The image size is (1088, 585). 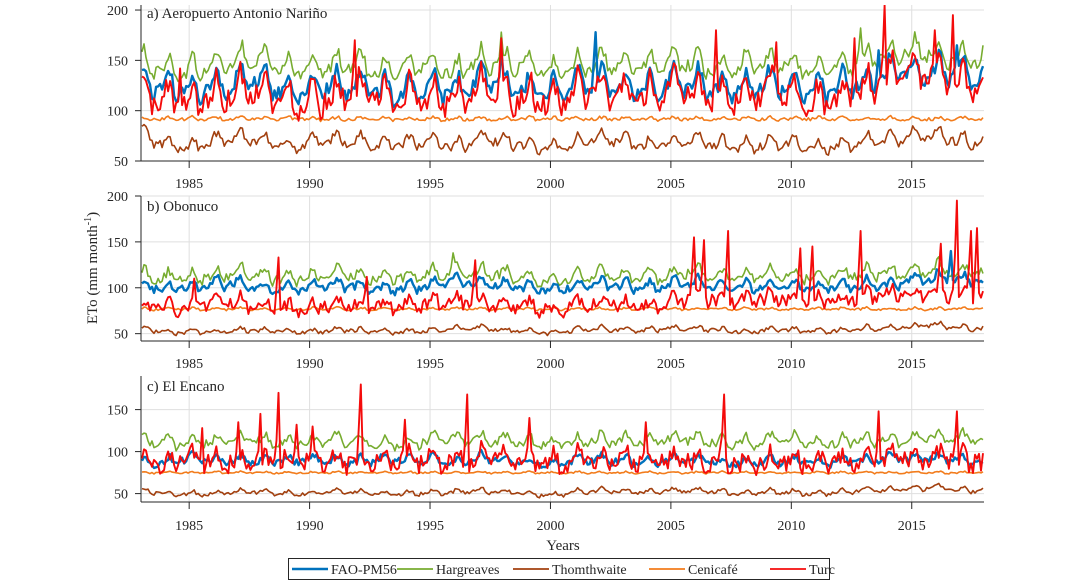 I want to click on panel-title: b) Obonuco, so click(x=182, y=207).